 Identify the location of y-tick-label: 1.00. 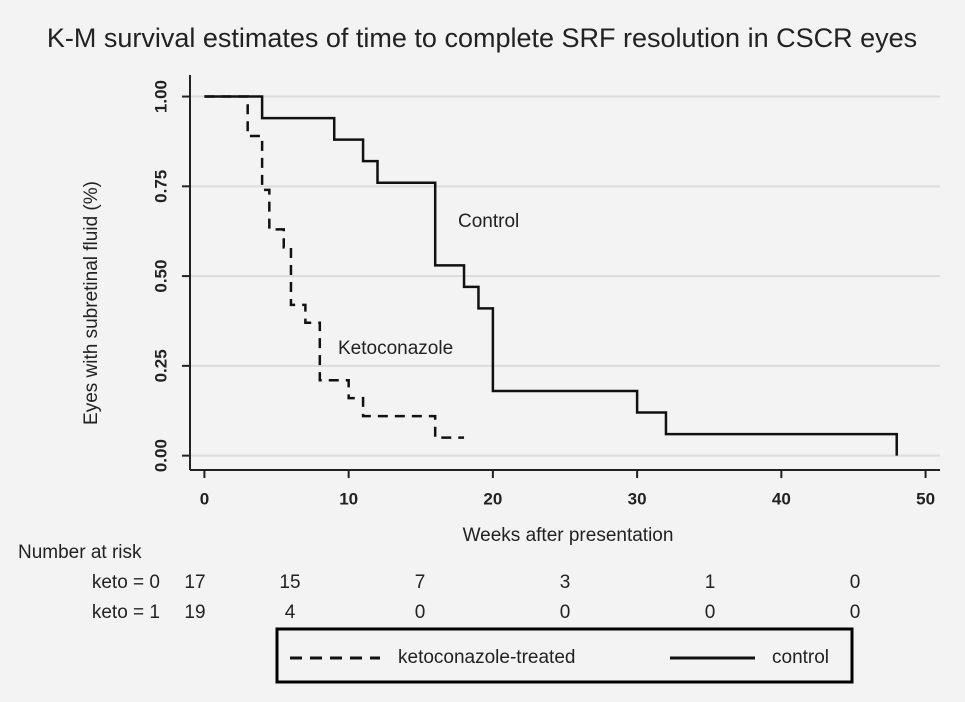
(160, 96).